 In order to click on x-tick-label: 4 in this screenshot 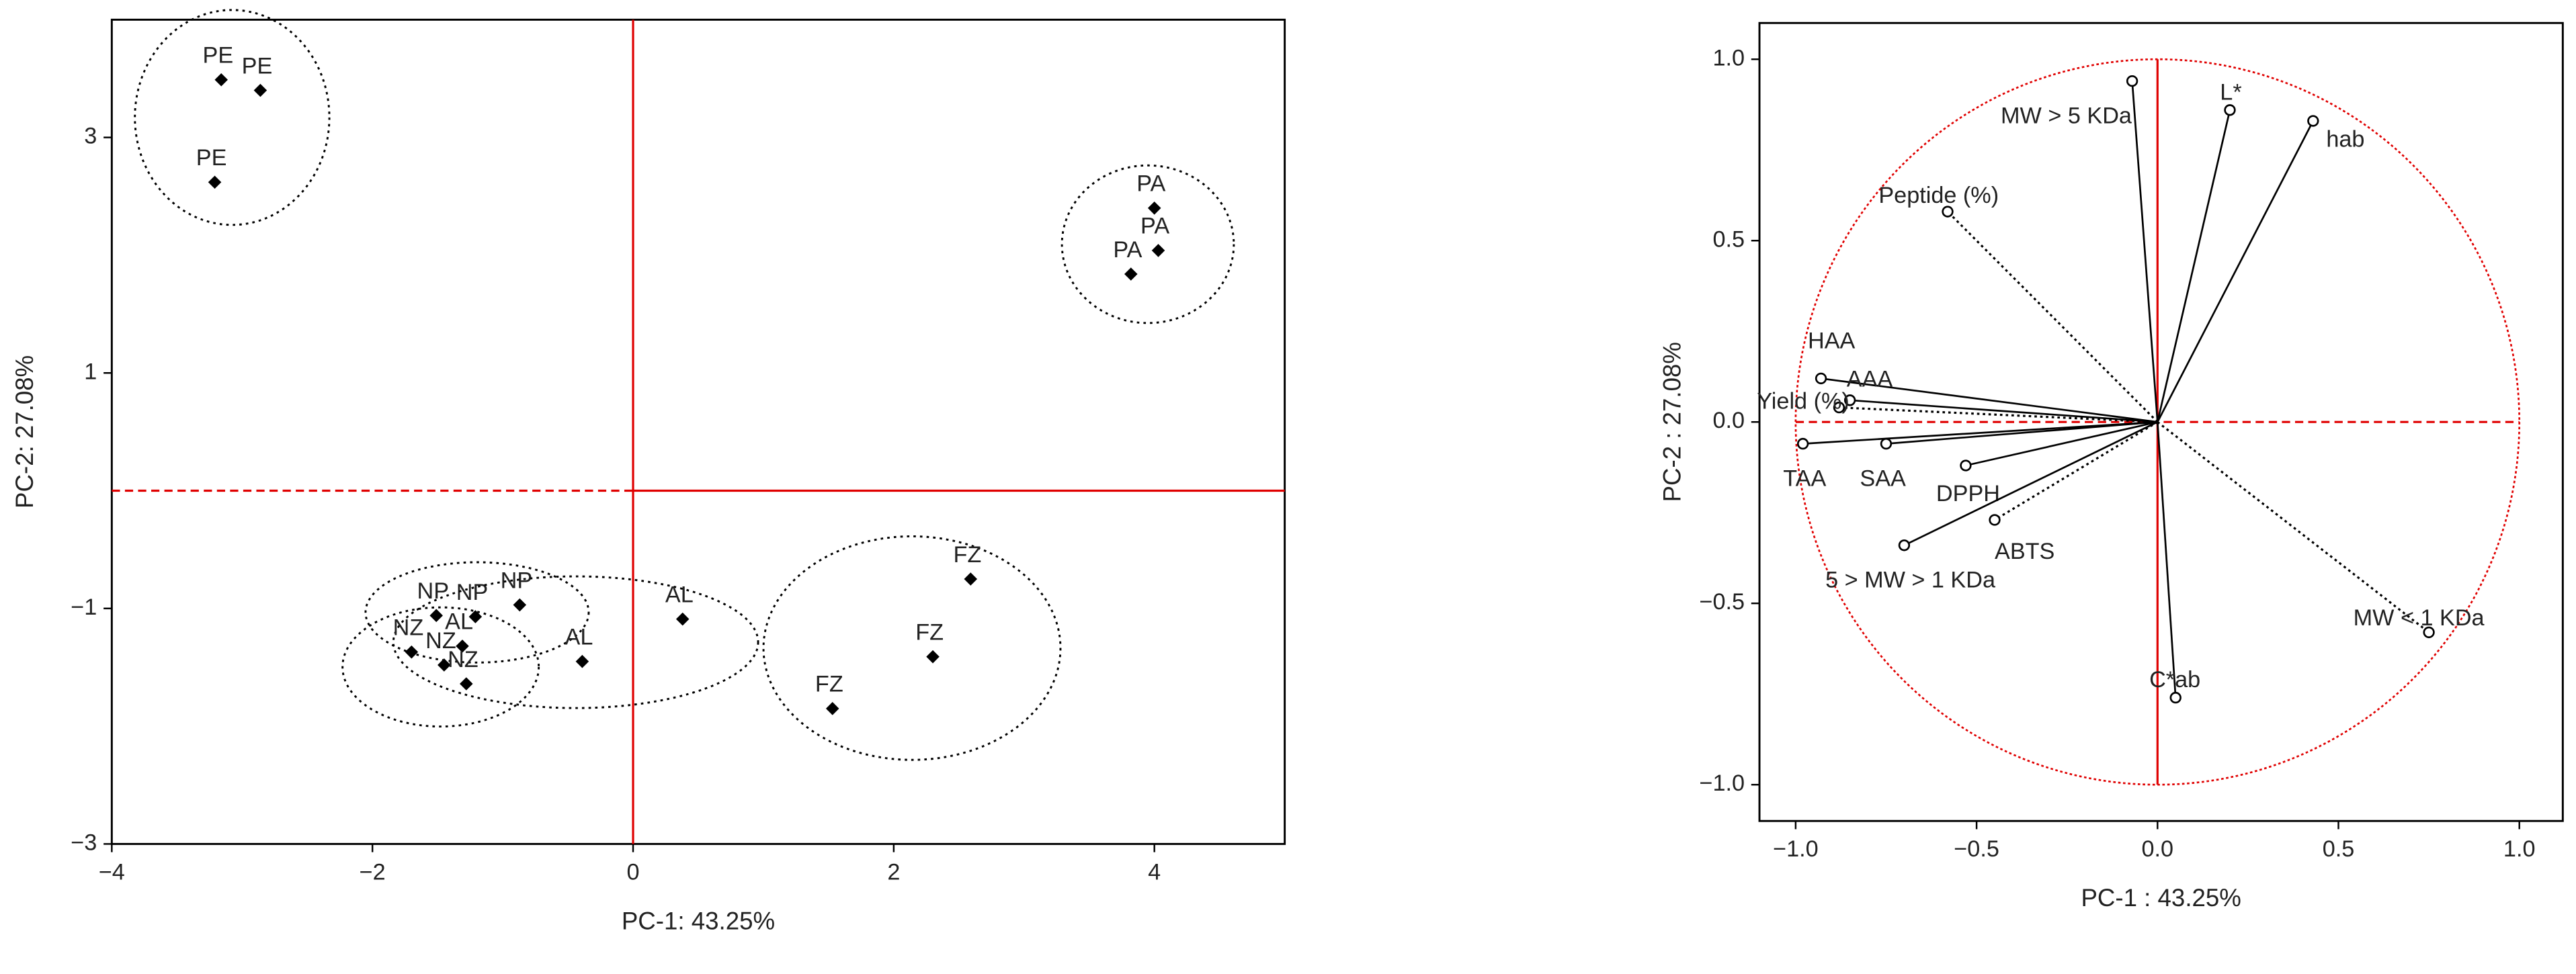, I will do `click(1154, 872)`.